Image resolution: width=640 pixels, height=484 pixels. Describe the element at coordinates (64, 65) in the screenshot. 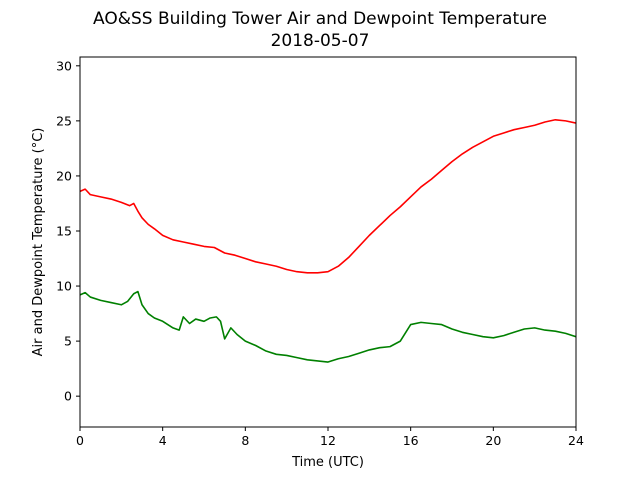

I see `y-tick-label: 30` at that location.